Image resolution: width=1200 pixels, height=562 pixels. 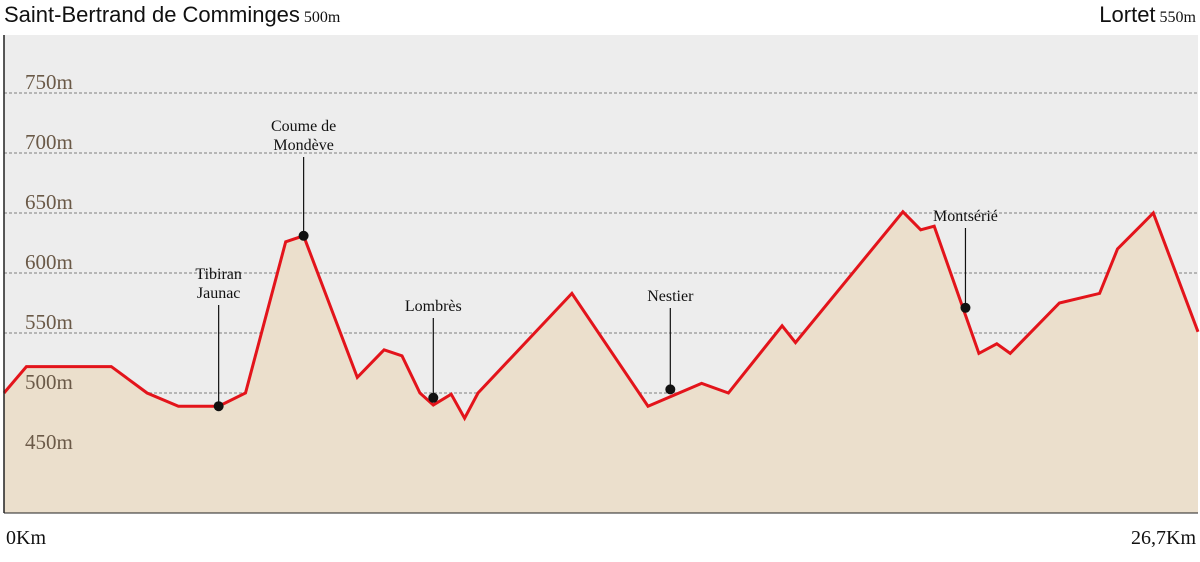 I want to click on x-end-label: 26,7Km, so click(x=1163, y=538).